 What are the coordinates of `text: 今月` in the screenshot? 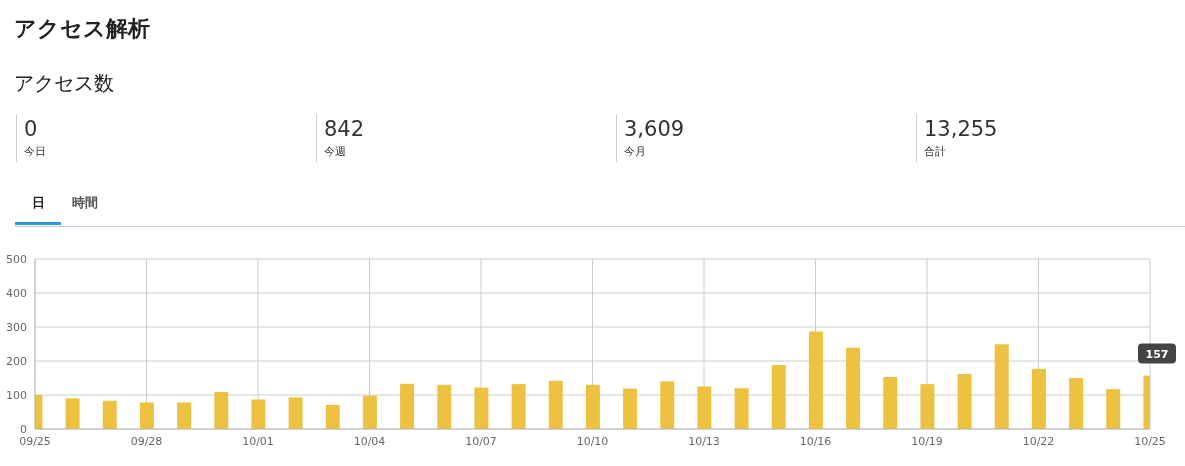 It's located at (635, 151).